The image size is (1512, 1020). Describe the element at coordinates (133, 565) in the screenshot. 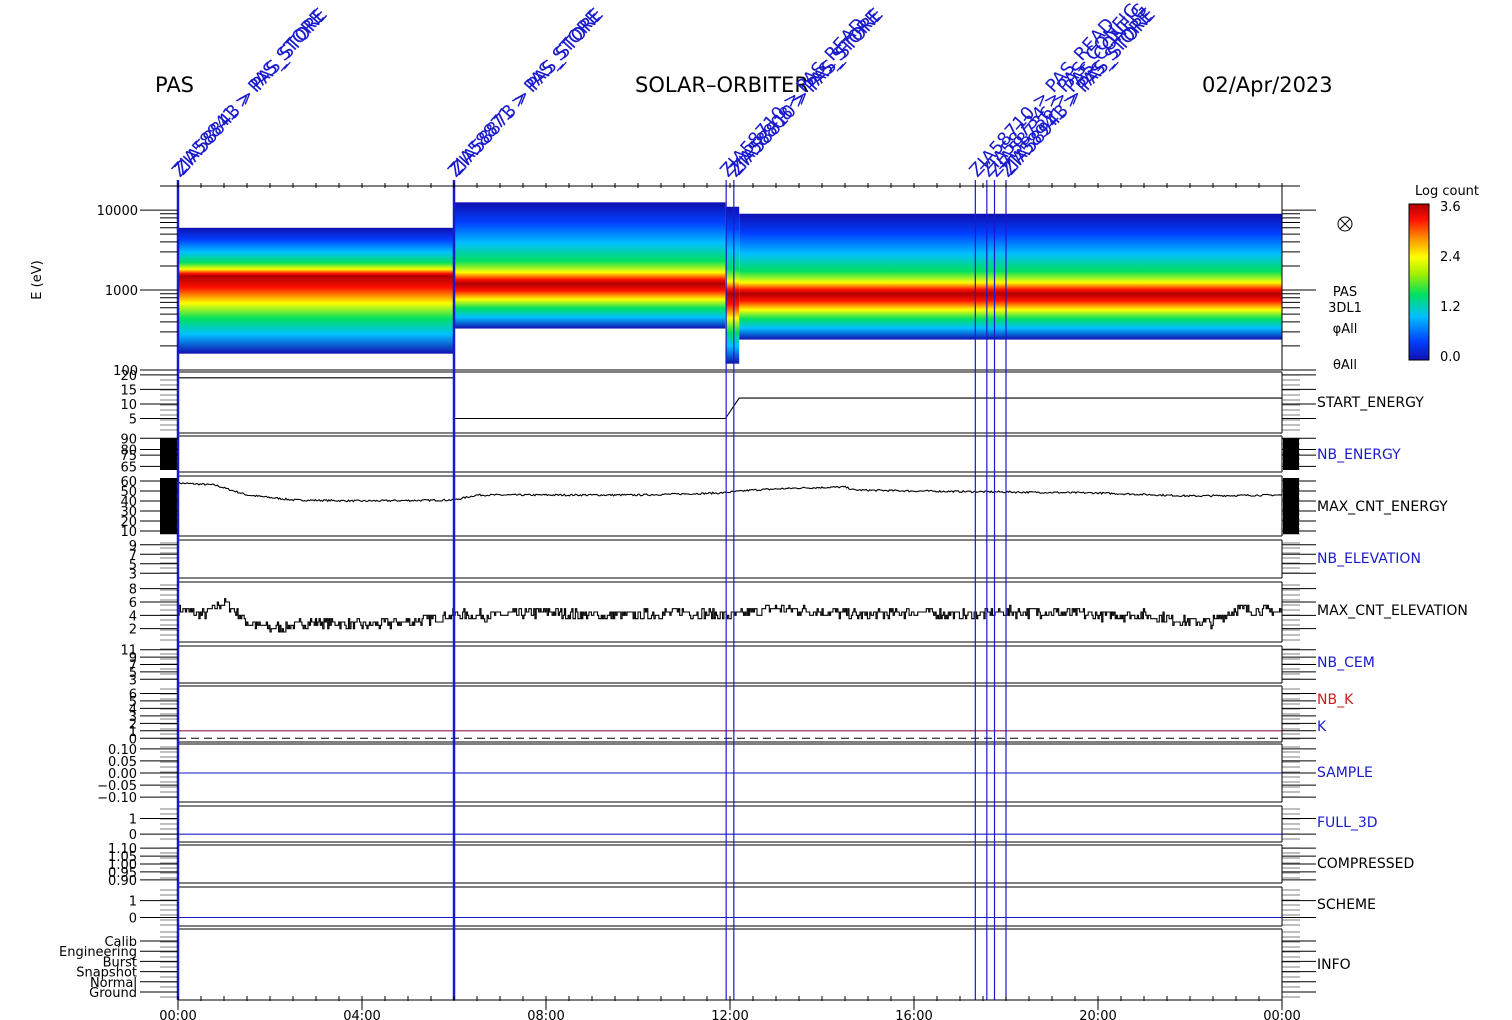

I see `panel-nb-elevation-tick-label: 5` at that location.